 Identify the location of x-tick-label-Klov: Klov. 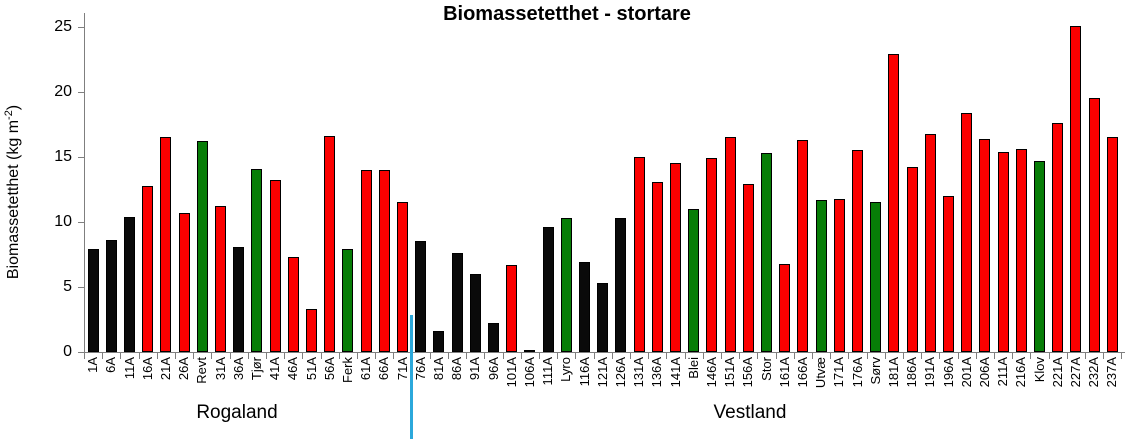
(1039, 370).